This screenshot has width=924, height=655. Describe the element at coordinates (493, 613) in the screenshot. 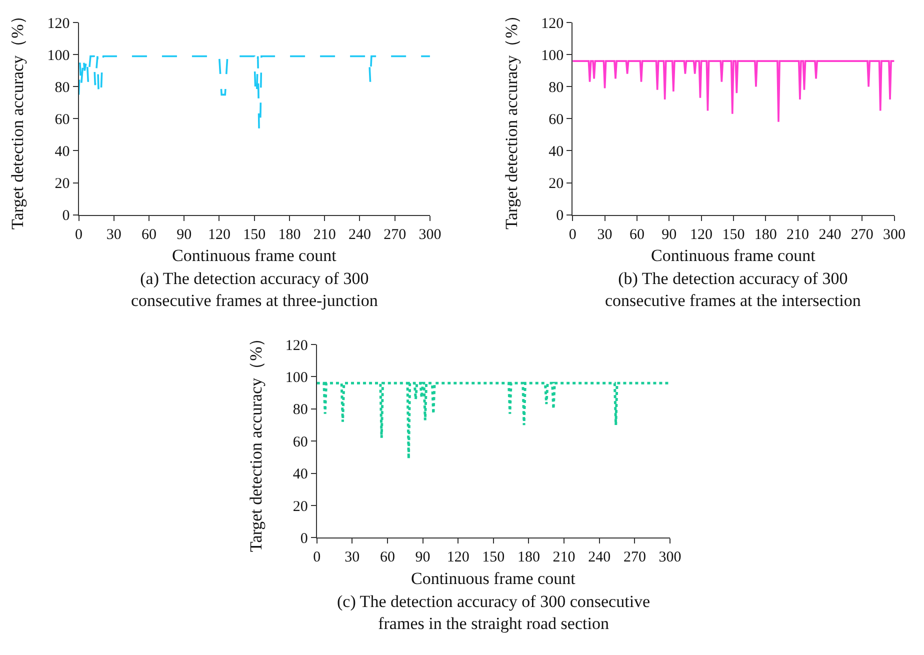

I see `text: (c) The detection accuracy of 300 consecutive frames in the straight road section` at that location.